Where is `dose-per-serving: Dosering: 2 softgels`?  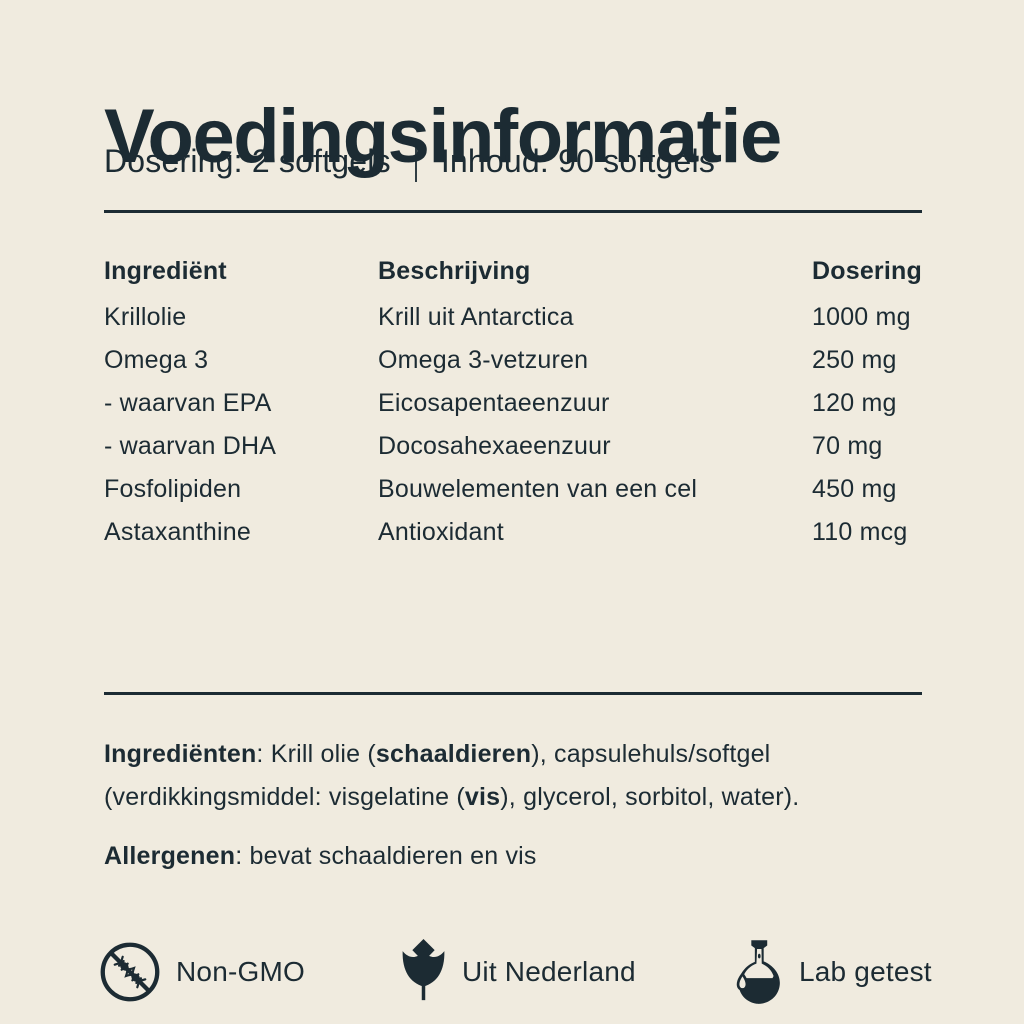
dose-per-serving: Dosering: 2 softgels is located at coordinates (247, 160).